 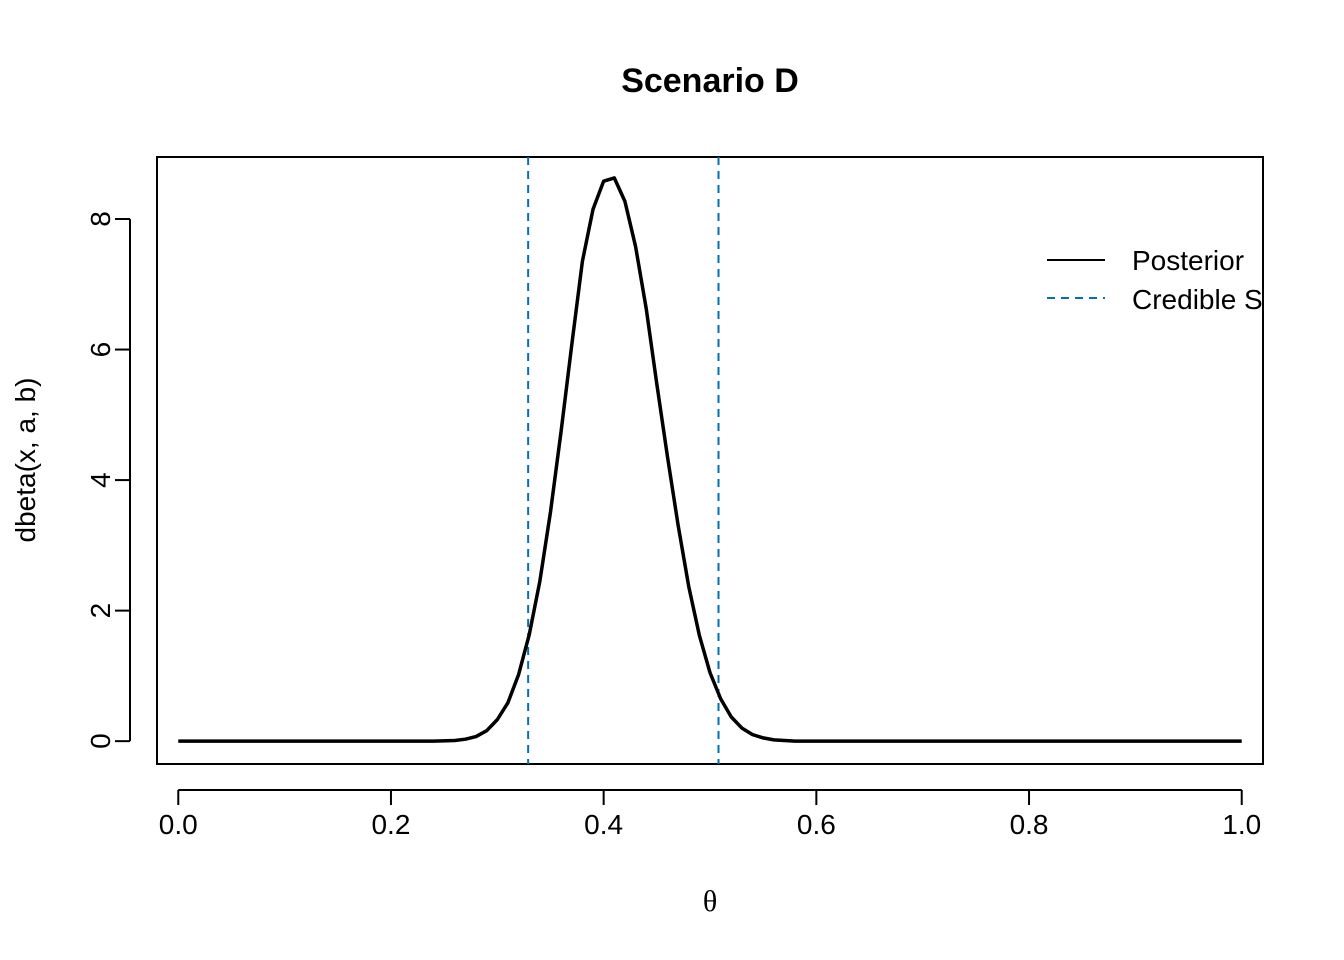 What do you see at coordinates (100, 219) in the screenshot?
I see `y-tick-label: 8` at bounding box center [100, 219].